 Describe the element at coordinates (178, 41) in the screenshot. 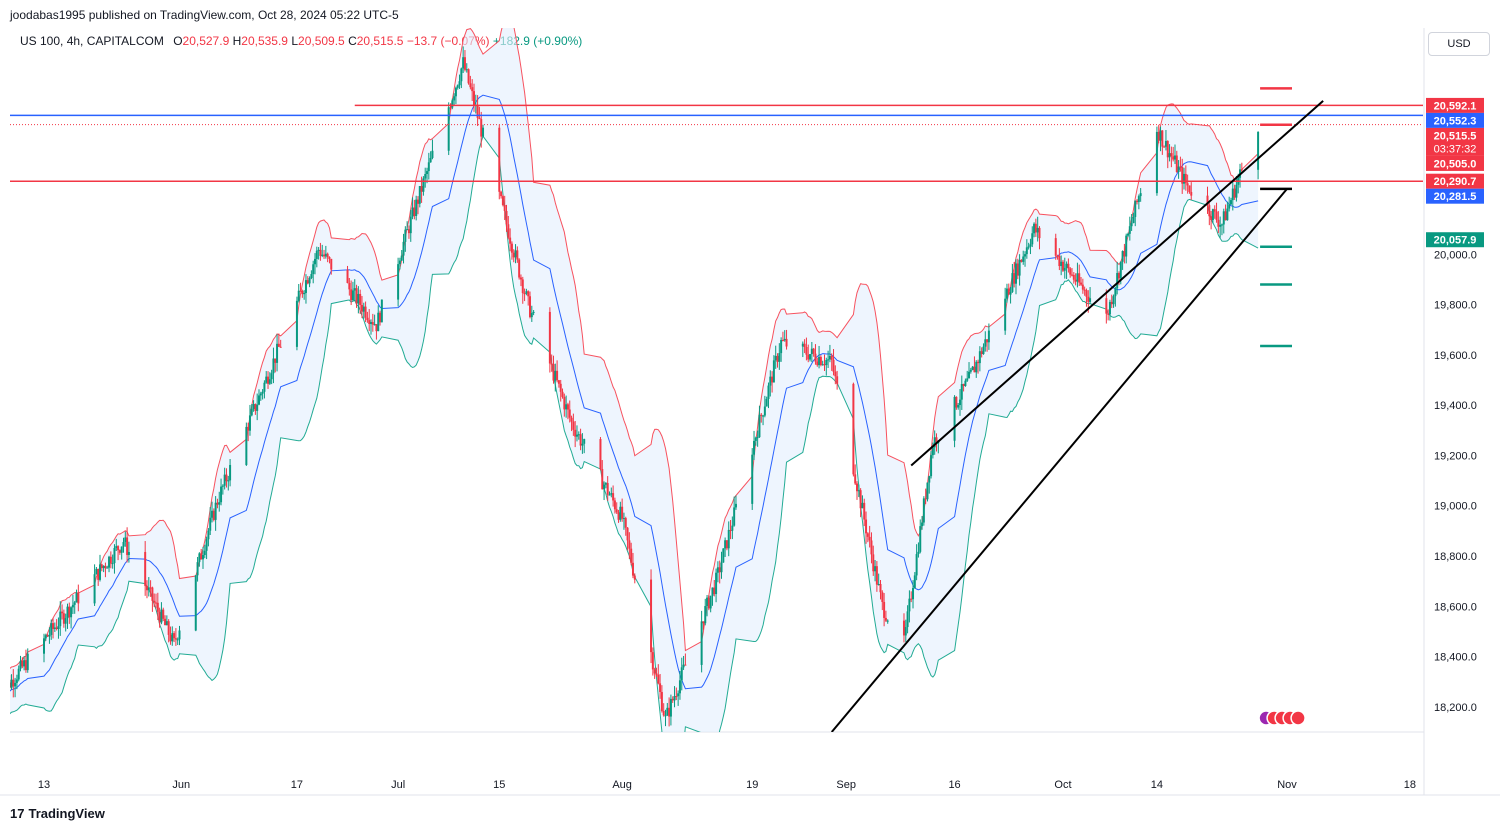

I see `legend-open-label: O` at that location.